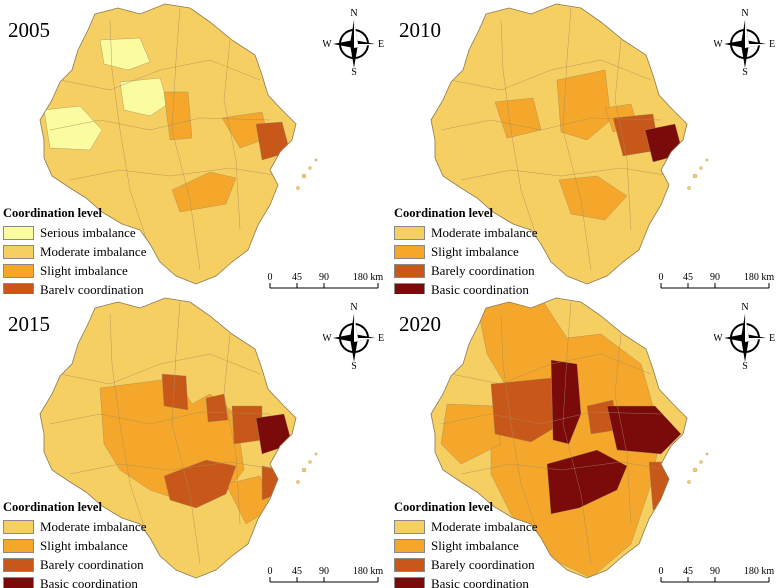 The width and height of the screenshot is (782, 588). Describe the element at coordinates (297, 571) in the screenshot. I see `scale-label: 45` at that location.